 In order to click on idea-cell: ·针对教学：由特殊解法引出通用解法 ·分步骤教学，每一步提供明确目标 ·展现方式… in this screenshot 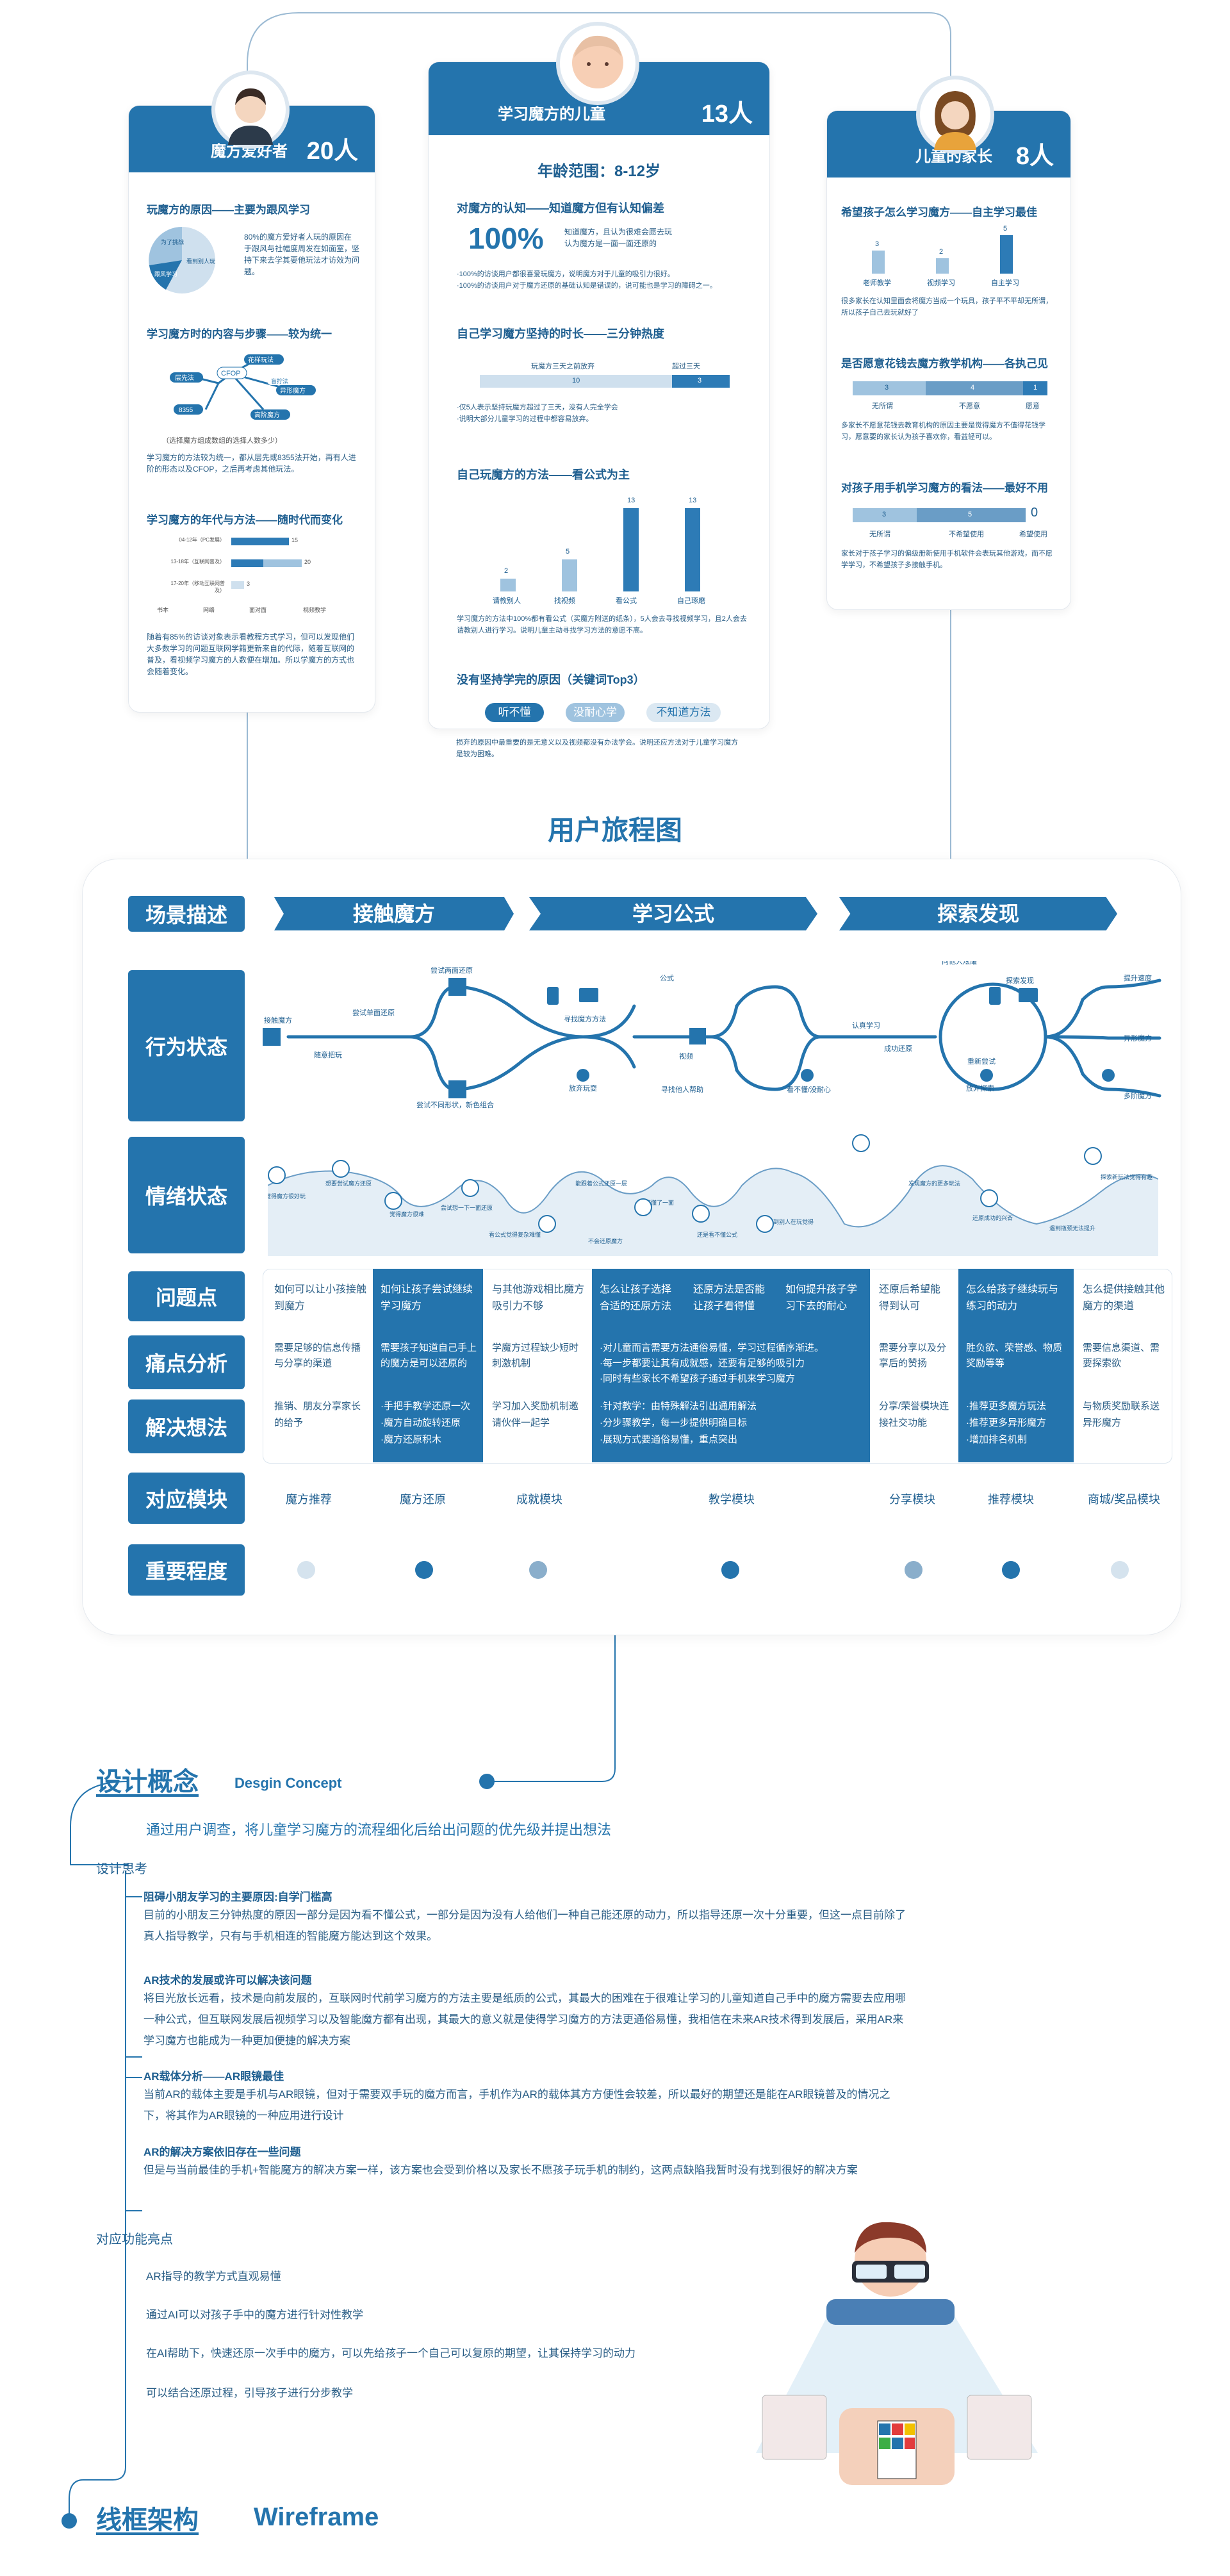, I will do `click(679, 1423)`.